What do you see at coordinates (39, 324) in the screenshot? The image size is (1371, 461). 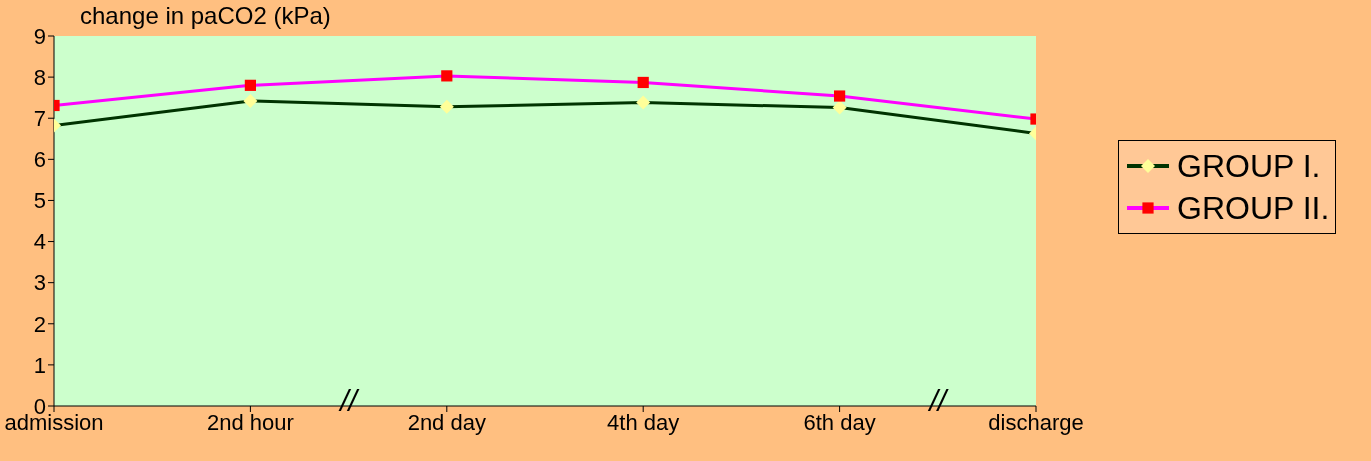 I see `y-tick-label: 2` at bounding box center [39, 324].